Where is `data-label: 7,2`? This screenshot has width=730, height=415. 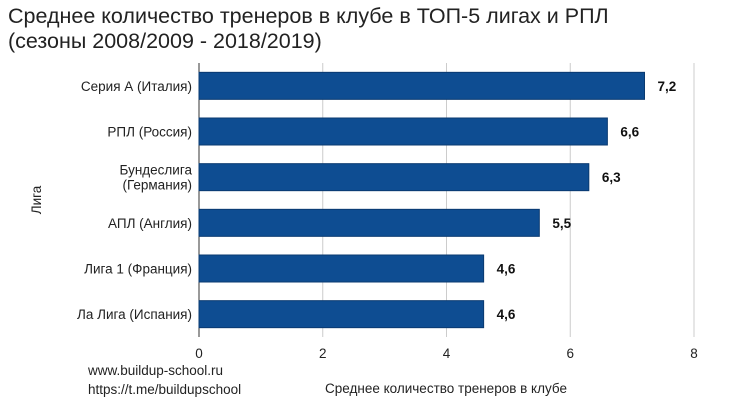
data-label: 7,2 is located at coordinates (667, 86).